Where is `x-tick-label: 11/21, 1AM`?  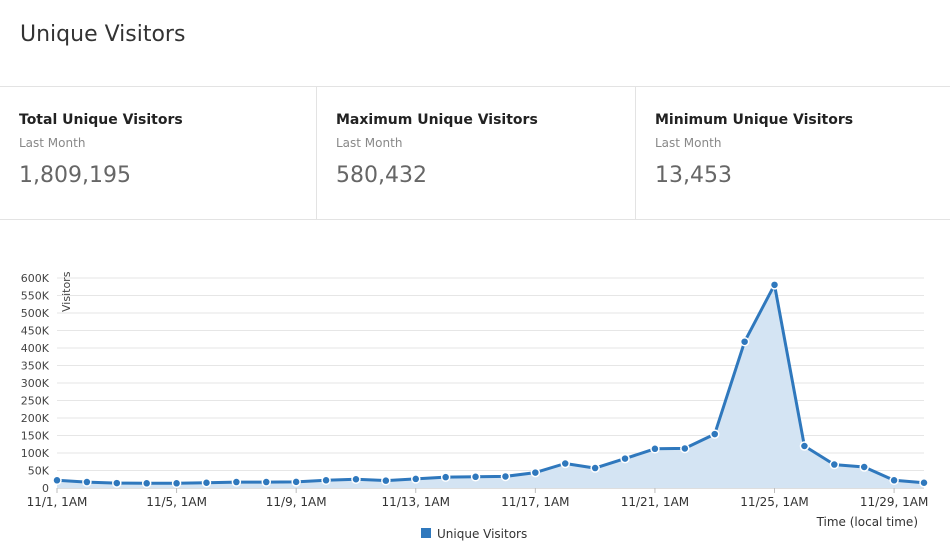 x-tick-label: 11/21, 1AM is located at coordinates (655, 502).